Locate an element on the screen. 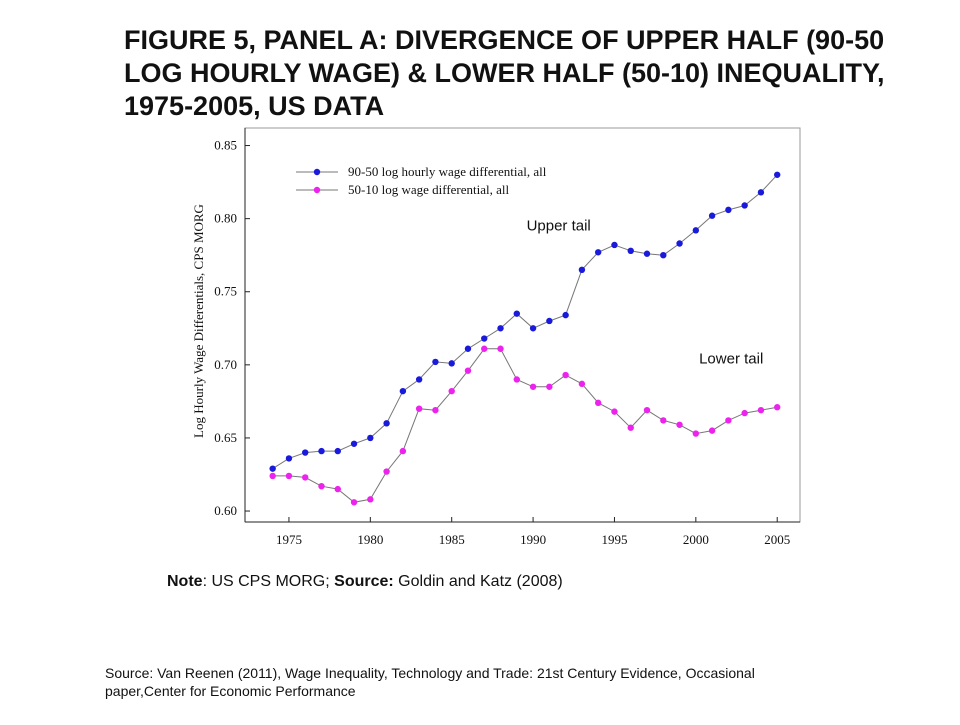 This screenshot has width=960, height=725. source-text: Goldin and Katz (2008) is located at coordinates (478, 581).